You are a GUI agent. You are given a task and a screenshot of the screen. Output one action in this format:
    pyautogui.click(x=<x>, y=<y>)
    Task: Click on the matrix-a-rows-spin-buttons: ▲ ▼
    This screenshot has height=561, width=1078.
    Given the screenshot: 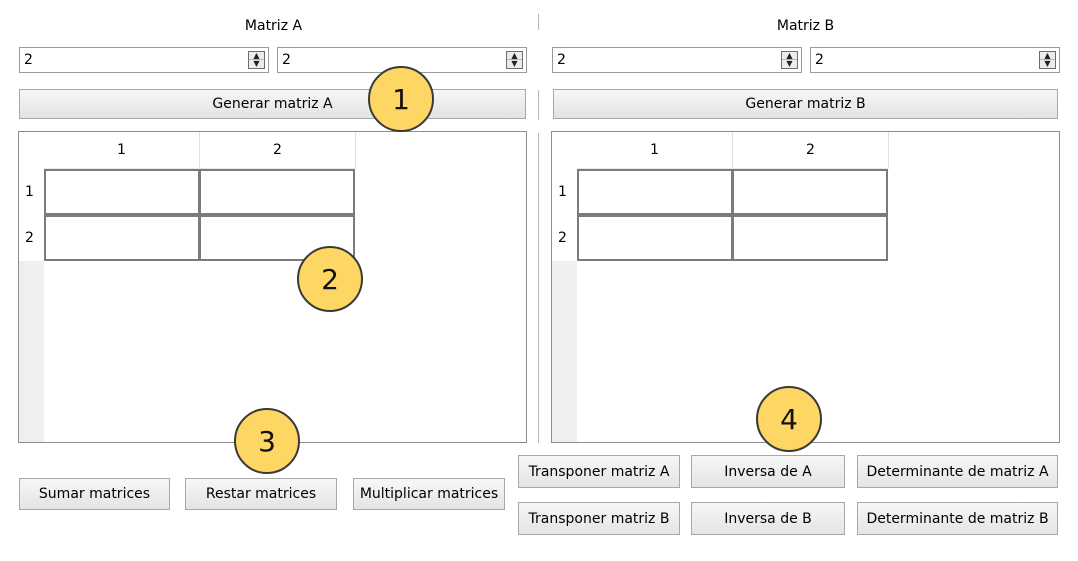 What is the action you would take?
    pyautogui.click(x=256, y=60)
    